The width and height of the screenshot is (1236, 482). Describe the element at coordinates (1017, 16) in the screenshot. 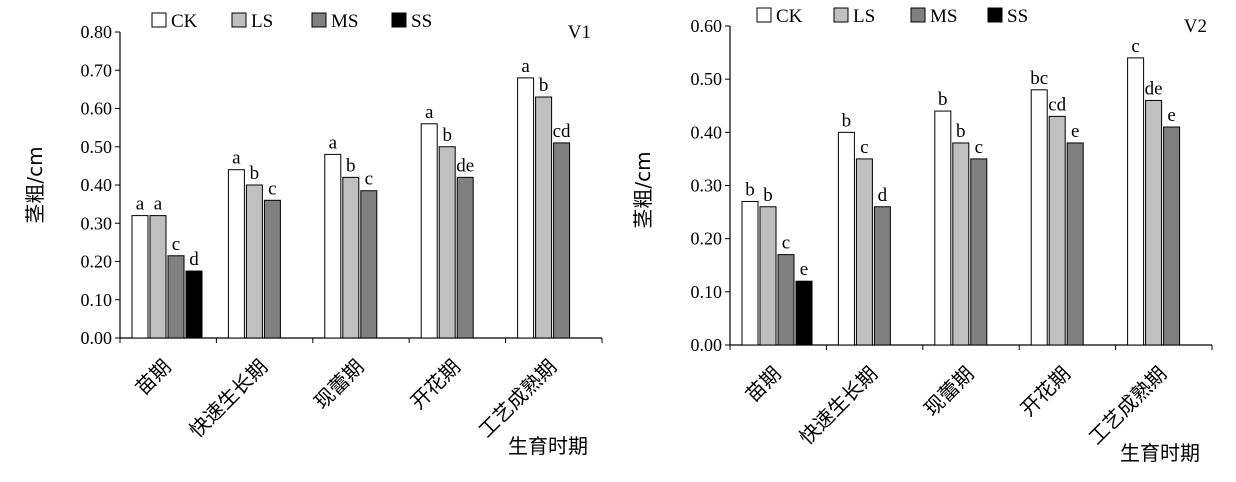

I see `legend-label-ss: SS` at that location.